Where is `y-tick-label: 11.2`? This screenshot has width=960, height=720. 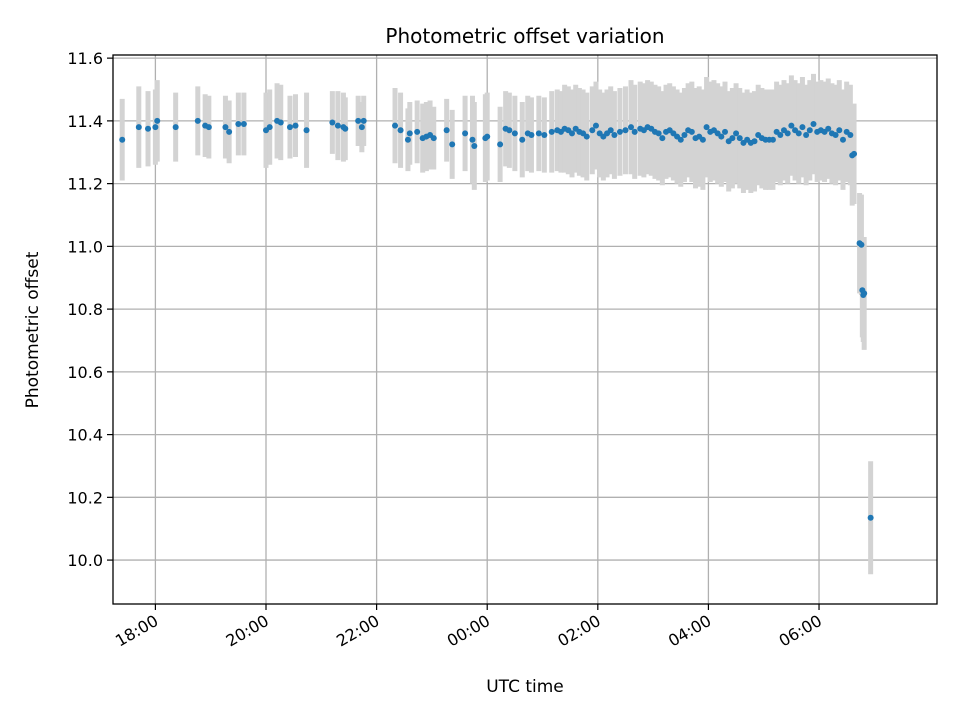
y-tick-label: 11.2 is located at coordinates (85, 184).